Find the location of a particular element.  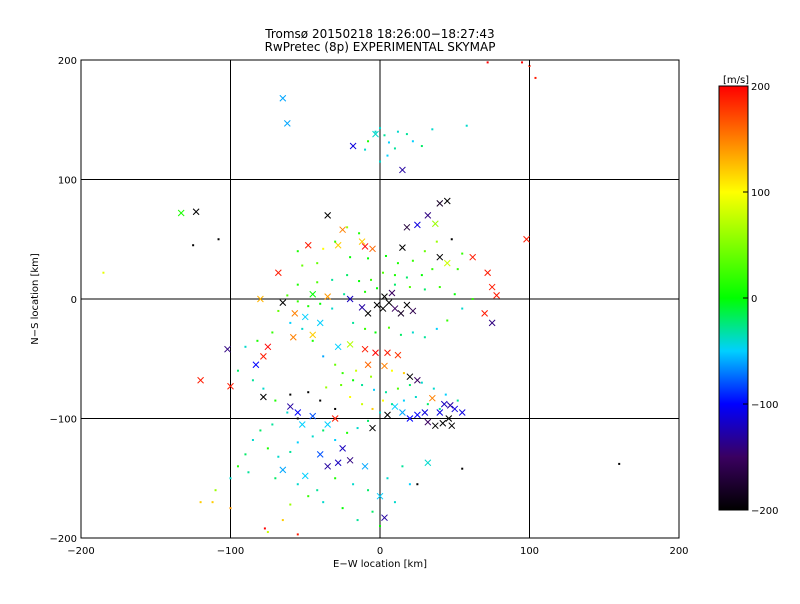

colorbar-tick-label: −200 is located at coordinates (764, 511).